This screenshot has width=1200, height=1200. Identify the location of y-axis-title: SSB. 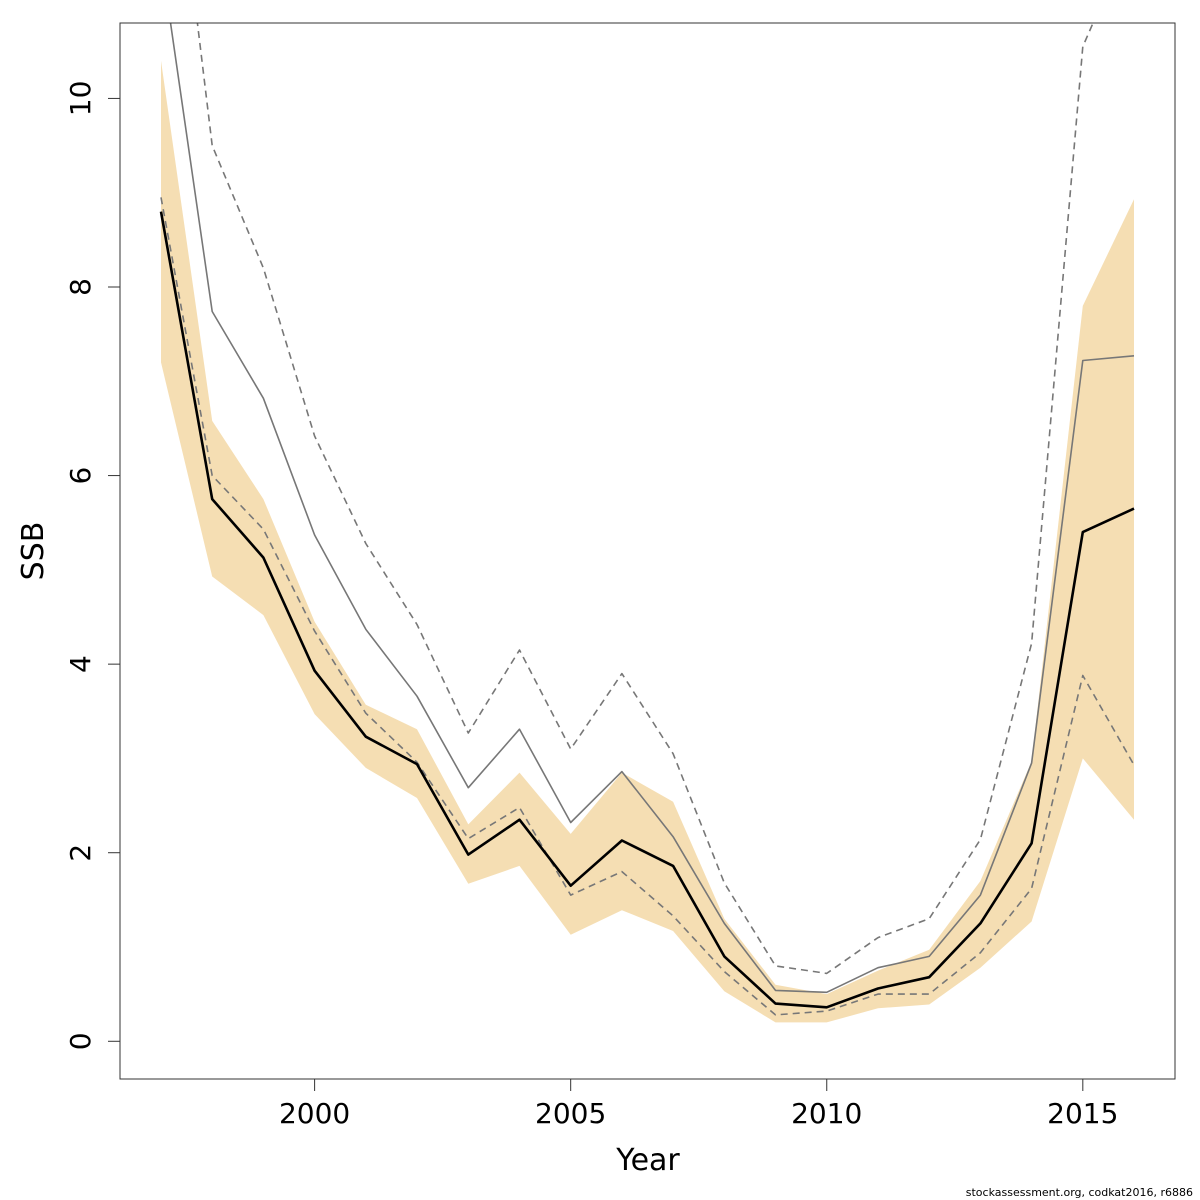
(33, 551).